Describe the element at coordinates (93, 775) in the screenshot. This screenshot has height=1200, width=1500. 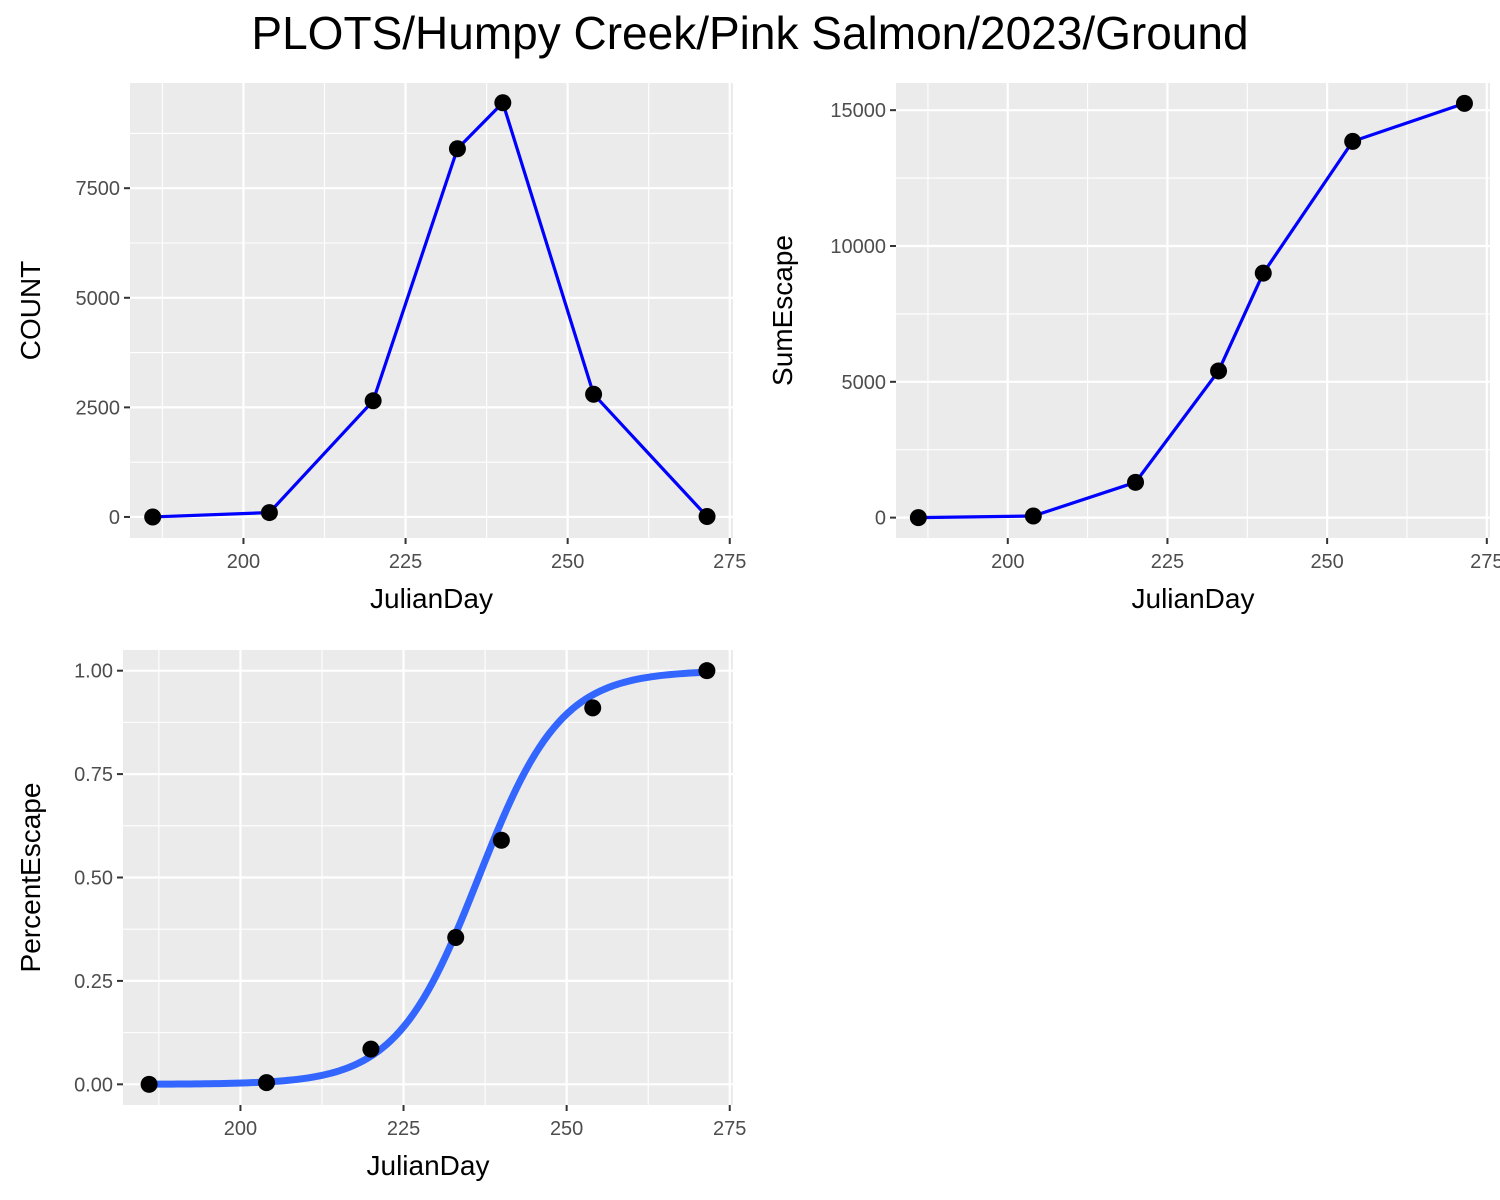
I see `y-tick-label: 0.75` at that location.